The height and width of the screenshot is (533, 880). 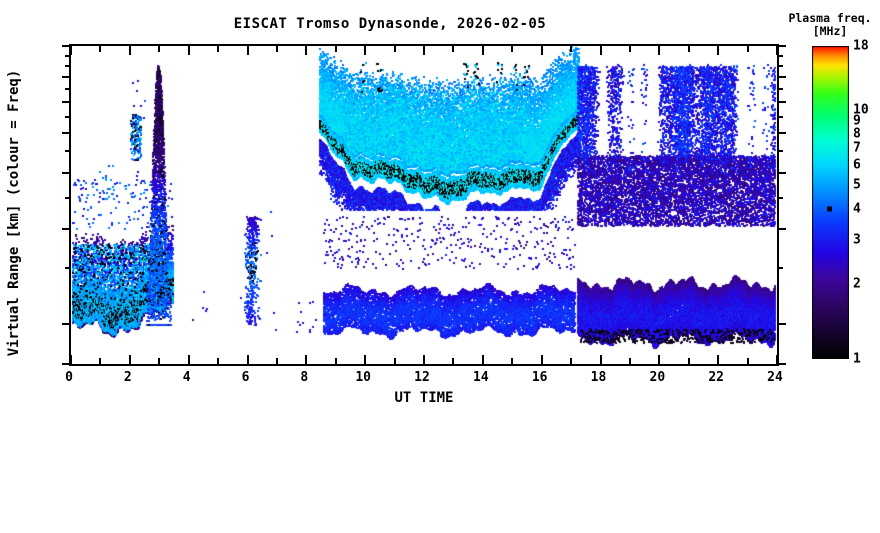 What do you see at coordinates (481, 377) in the screenshot?
I see `x-axis-label: 14` at bounding box center [481, 377].